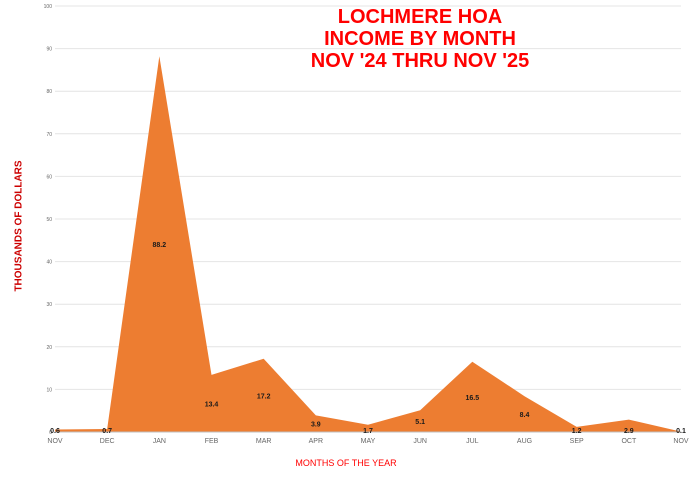 The image size is (692, 483). What do you see at coordinates (49, 135) in the screenshot?
I see `y-tick-label: 70` at bounding box center [49, 135].